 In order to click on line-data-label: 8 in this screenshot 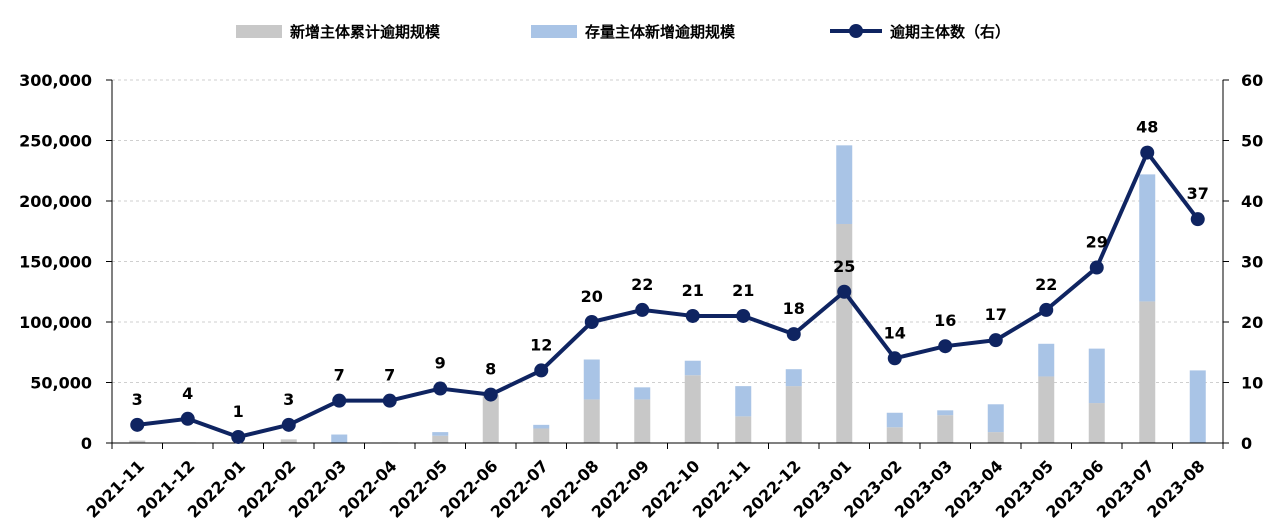, I will do `click(490, 369)`.